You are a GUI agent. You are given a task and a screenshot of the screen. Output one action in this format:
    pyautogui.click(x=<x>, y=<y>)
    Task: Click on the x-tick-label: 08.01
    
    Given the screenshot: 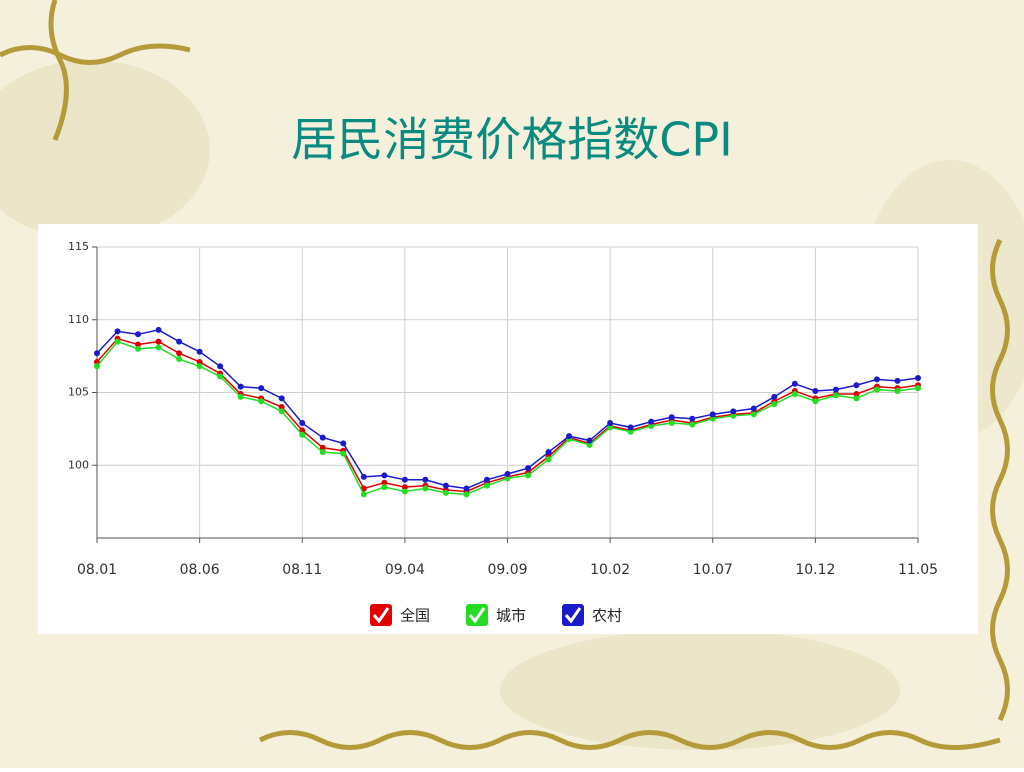 What is the action you would take?
    pyautogui.click(x=97, y=570)
    